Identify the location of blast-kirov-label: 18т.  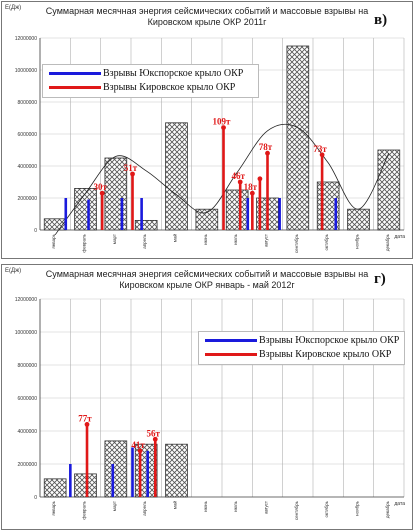
(251, 187).